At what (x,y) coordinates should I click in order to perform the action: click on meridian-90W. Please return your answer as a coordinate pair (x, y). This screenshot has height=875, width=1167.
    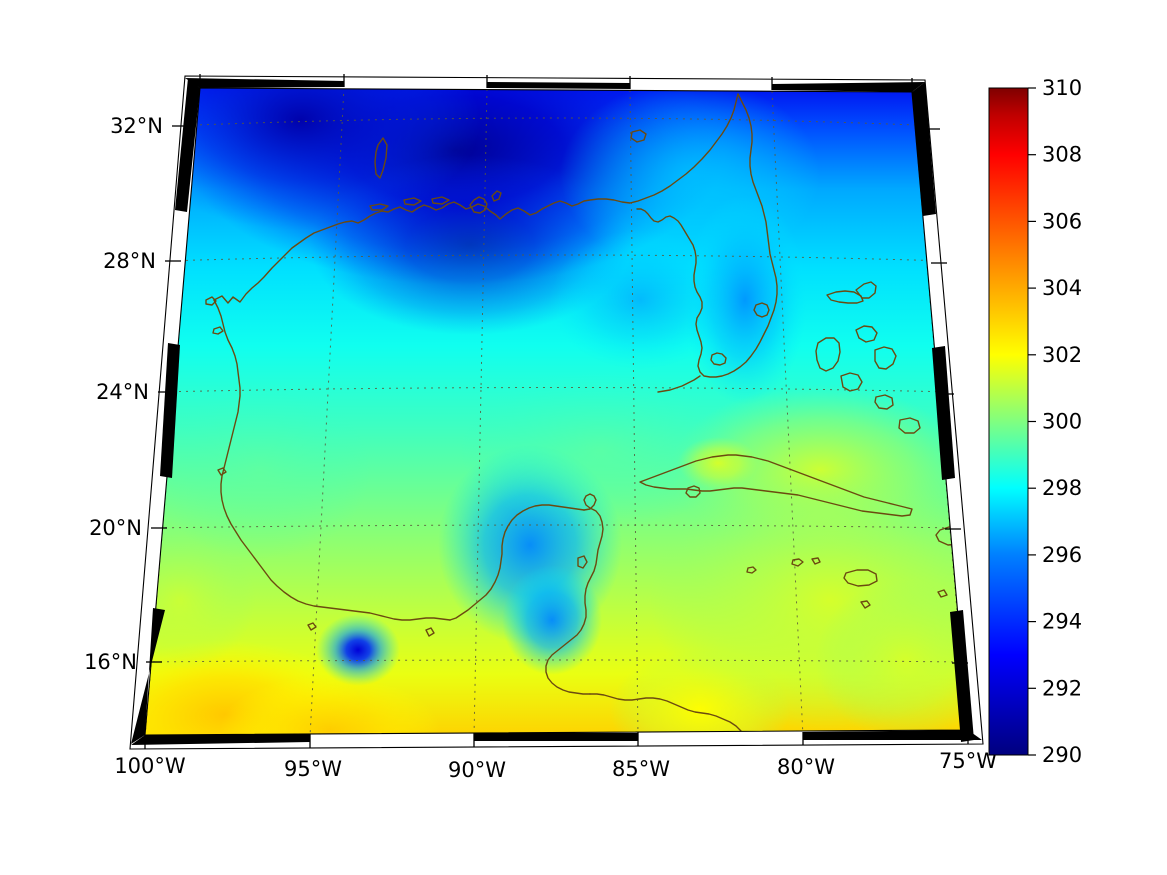
    Looking at the image, I should click on (480, 411).